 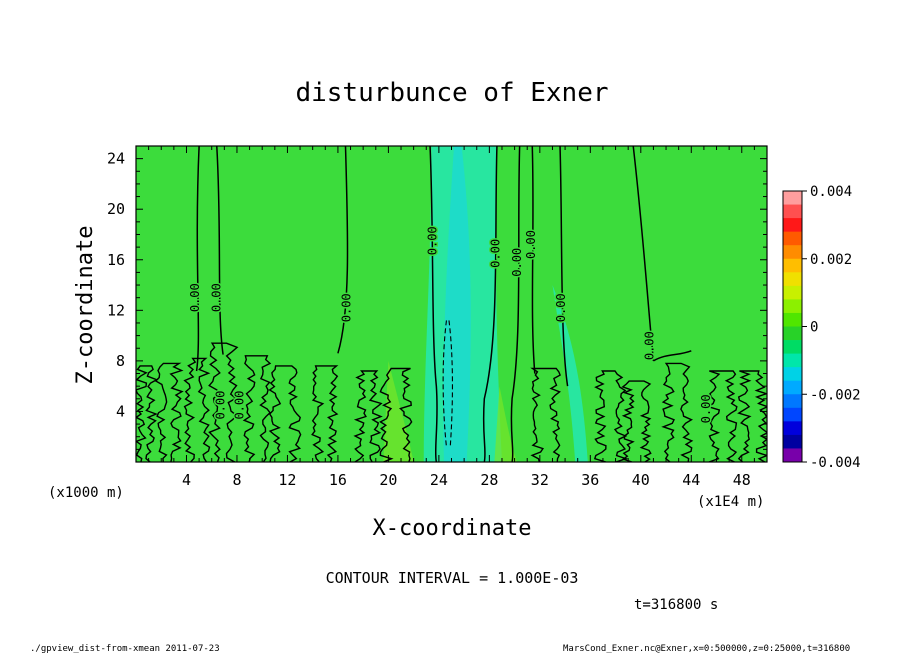 What do you see at coordinates (517, 262) in the screenshot?
I see `contour-label-8: 0.00` at bounding box center [517, 262].